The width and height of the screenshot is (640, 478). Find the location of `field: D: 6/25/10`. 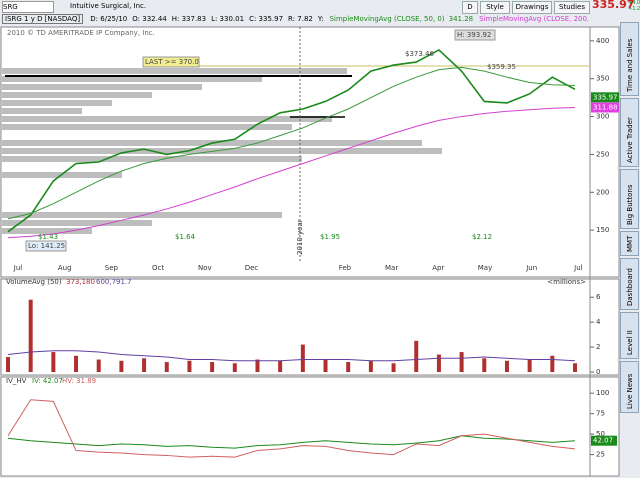

field: D: 6/25/10 is located at coordinates (109, 19).